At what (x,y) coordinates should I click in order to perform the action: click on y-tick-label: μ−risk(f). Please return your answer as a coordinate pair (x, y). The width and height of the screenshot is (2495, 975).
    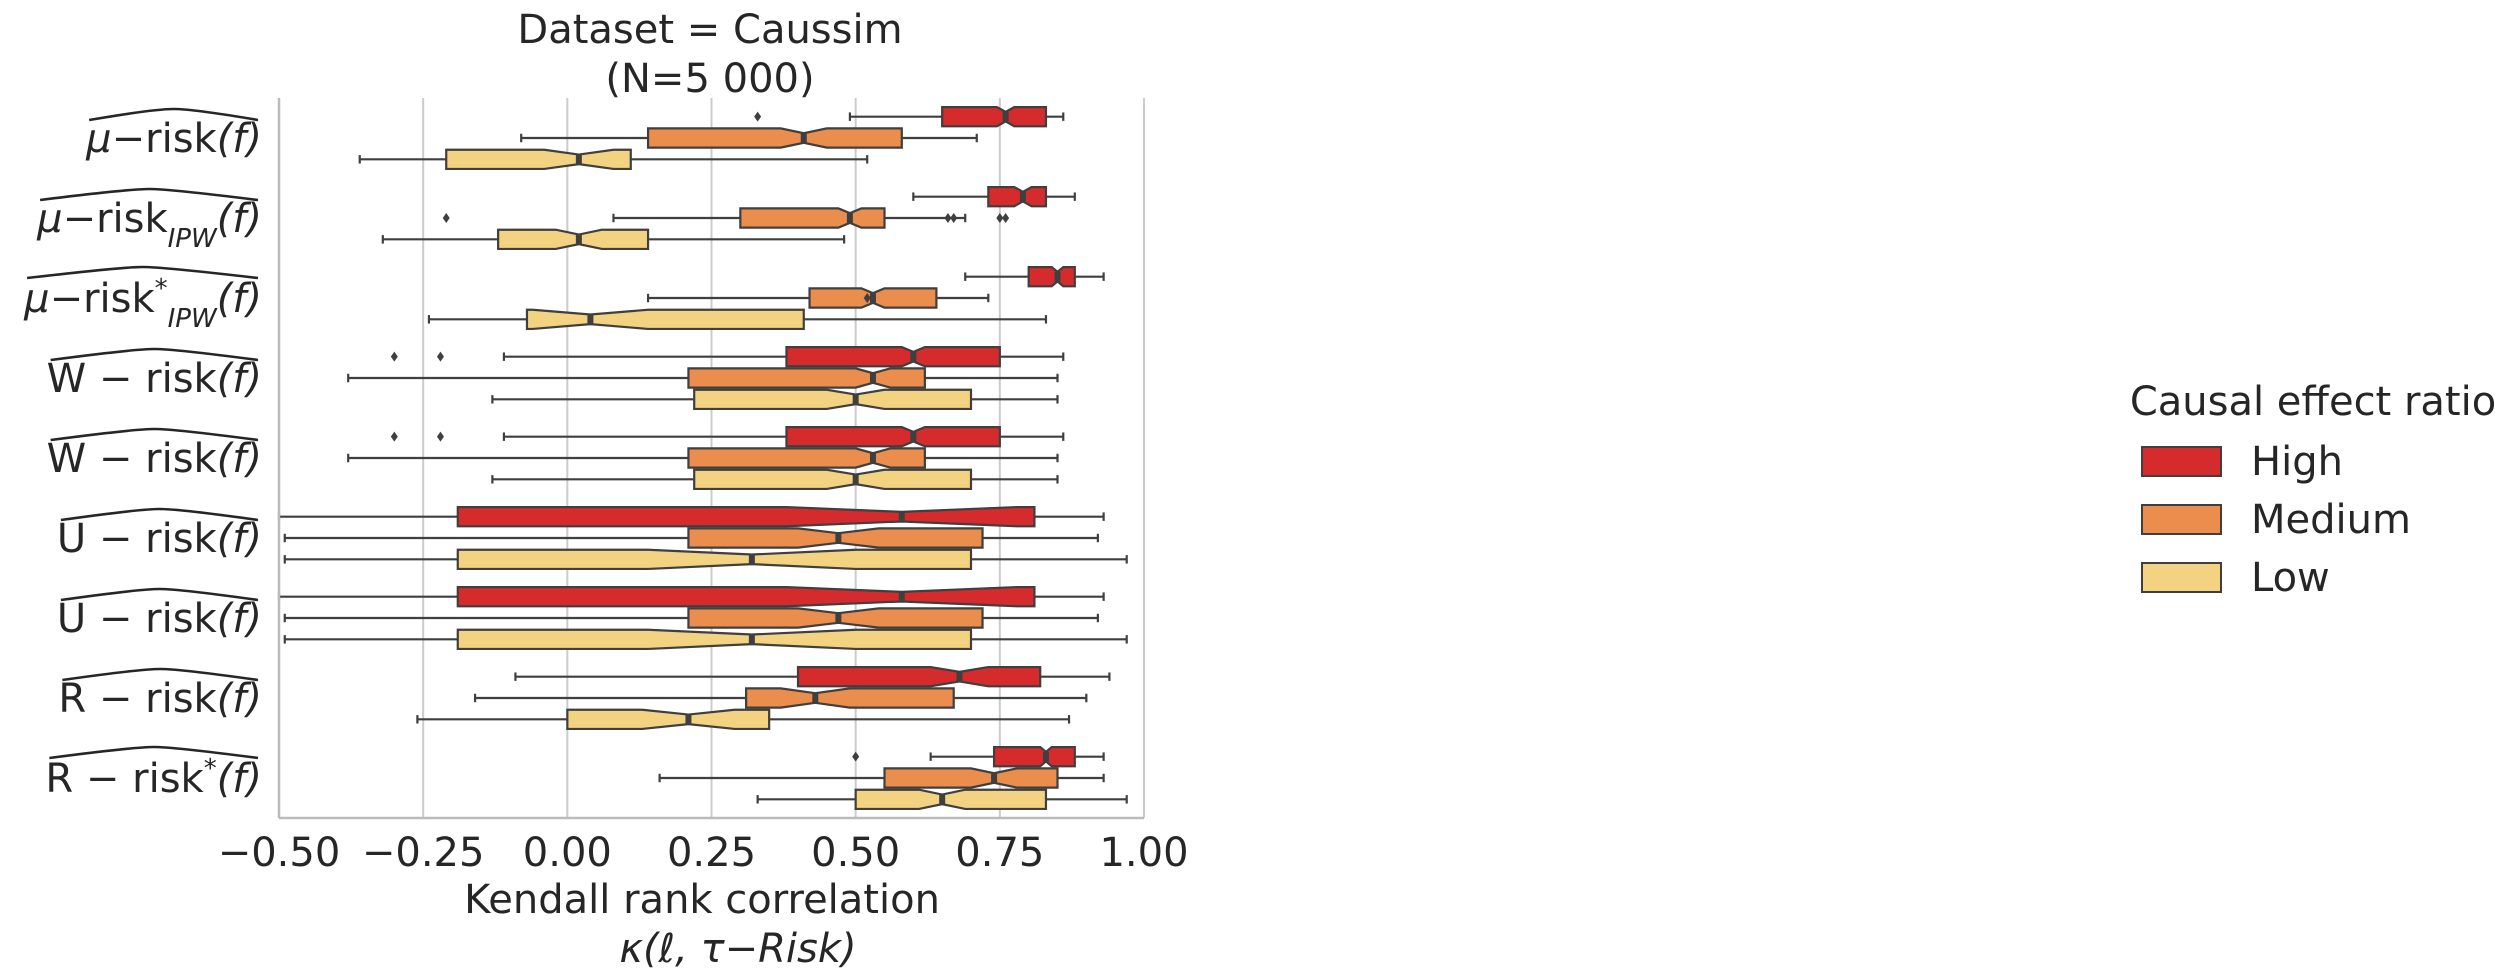
    Looking at the image, I should click on (173, 139).